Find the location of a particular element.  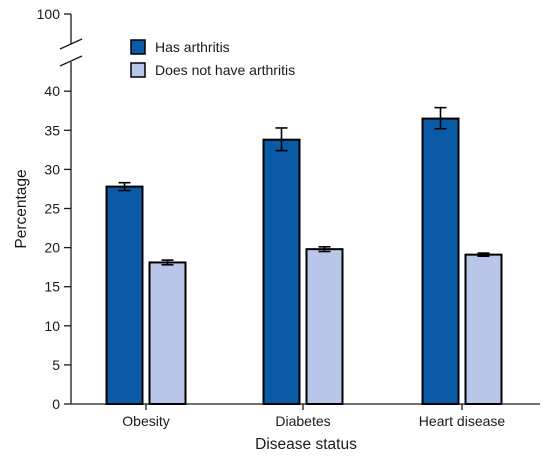

x-ticks: Obesity Diabetes Heart disease is located at coordinates (313, 416).